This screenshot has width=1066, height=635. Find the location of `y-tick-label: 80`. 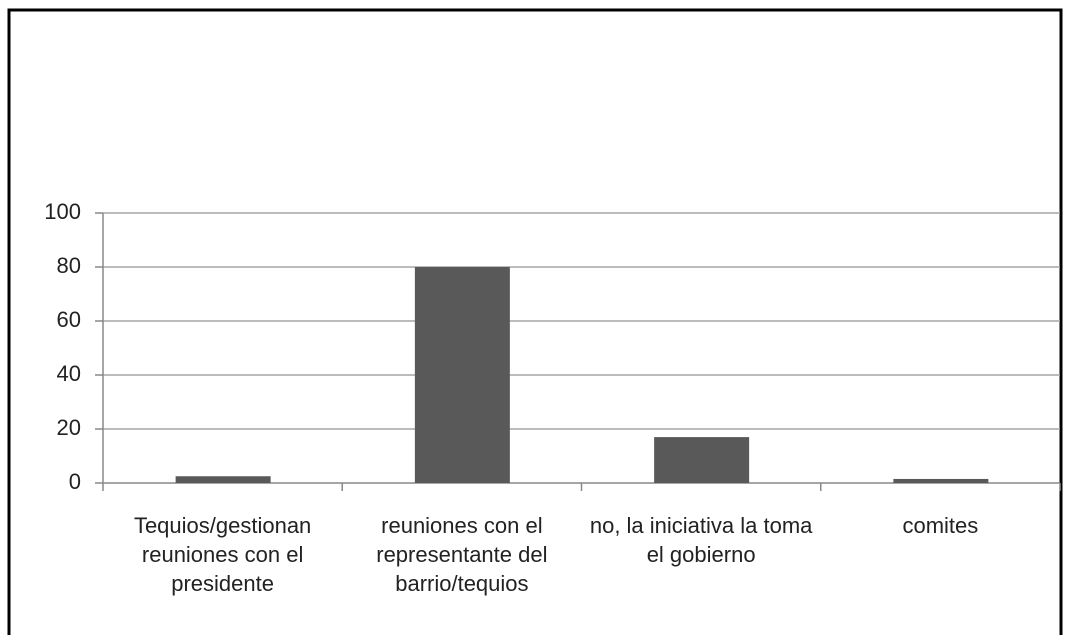

y-tick-label: 80 is located at coordinates (69, 265).